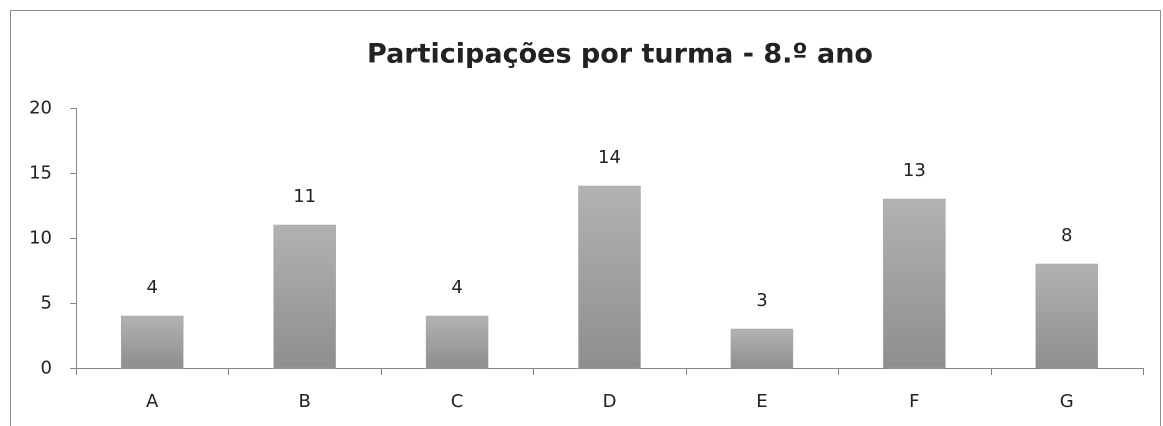 Image resolution: width=1163 pixels, height=426 pixels. Describe the element at coordinates (761, 300) in the screenshot. I see `data-label: 3` at that location.